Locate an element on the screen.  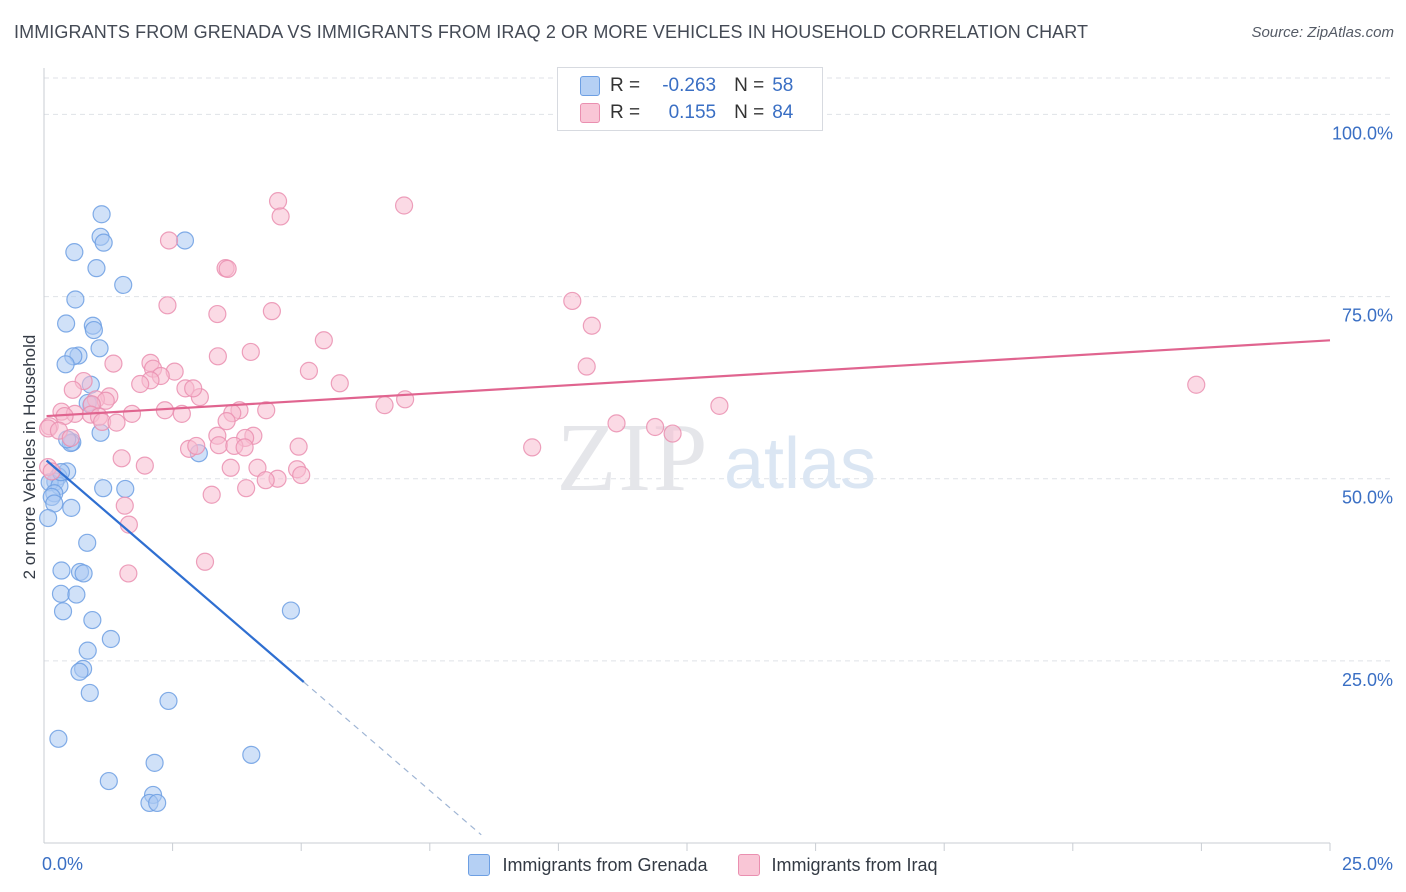
chart-source: Source: ZipAtlas.com is located at coordinates (1322, 32).